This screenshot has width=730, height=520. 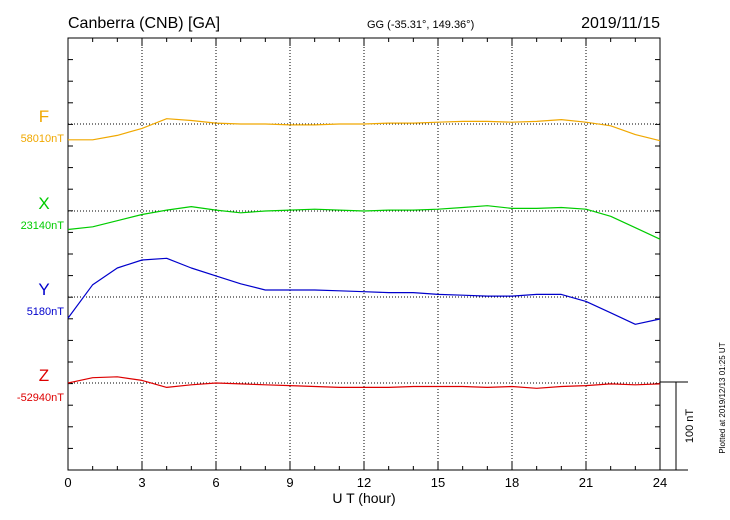 I want to click on series-baseline-f: 58010nT, so click(x=43, y=139).